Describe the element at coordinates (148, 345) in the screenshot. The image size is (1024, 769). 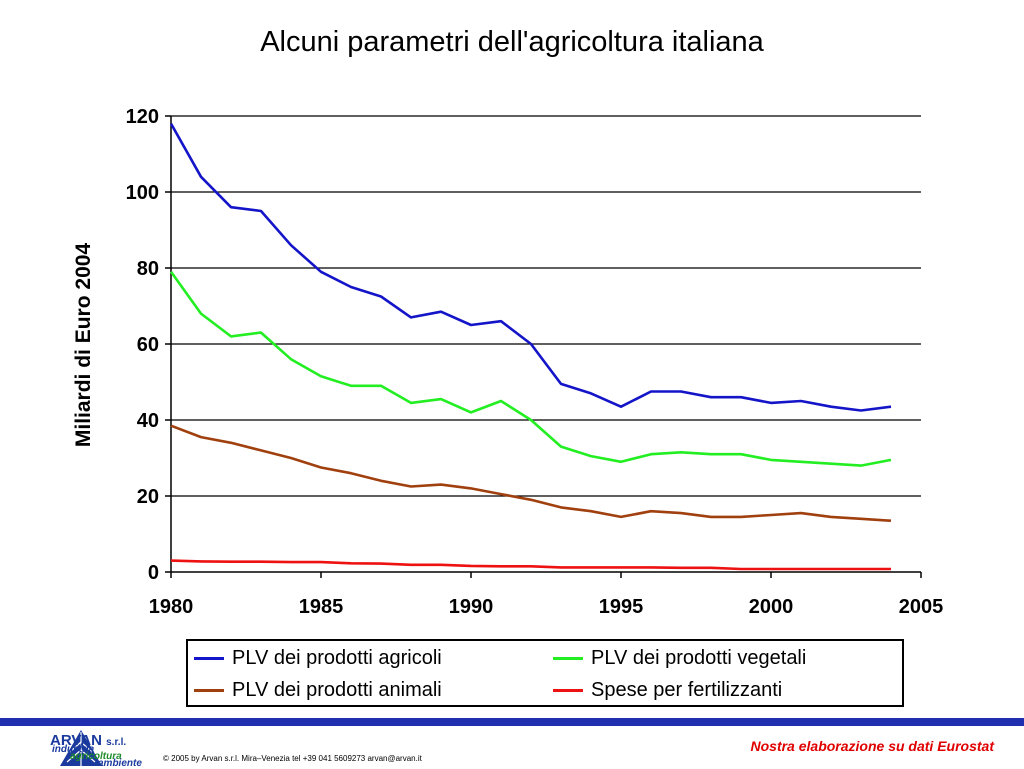
I see `y-tick-label-60: 60` at that location.